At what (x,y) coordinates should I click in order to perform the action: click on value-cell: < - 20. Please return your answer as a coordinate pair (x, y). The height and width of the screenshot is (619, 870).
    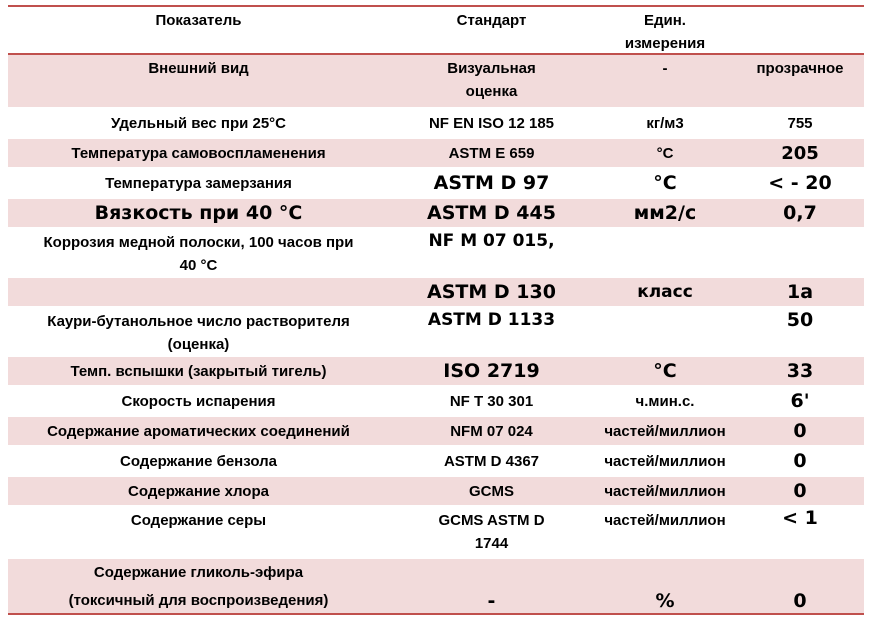
    Looking at the image, I should click on (800, 182).